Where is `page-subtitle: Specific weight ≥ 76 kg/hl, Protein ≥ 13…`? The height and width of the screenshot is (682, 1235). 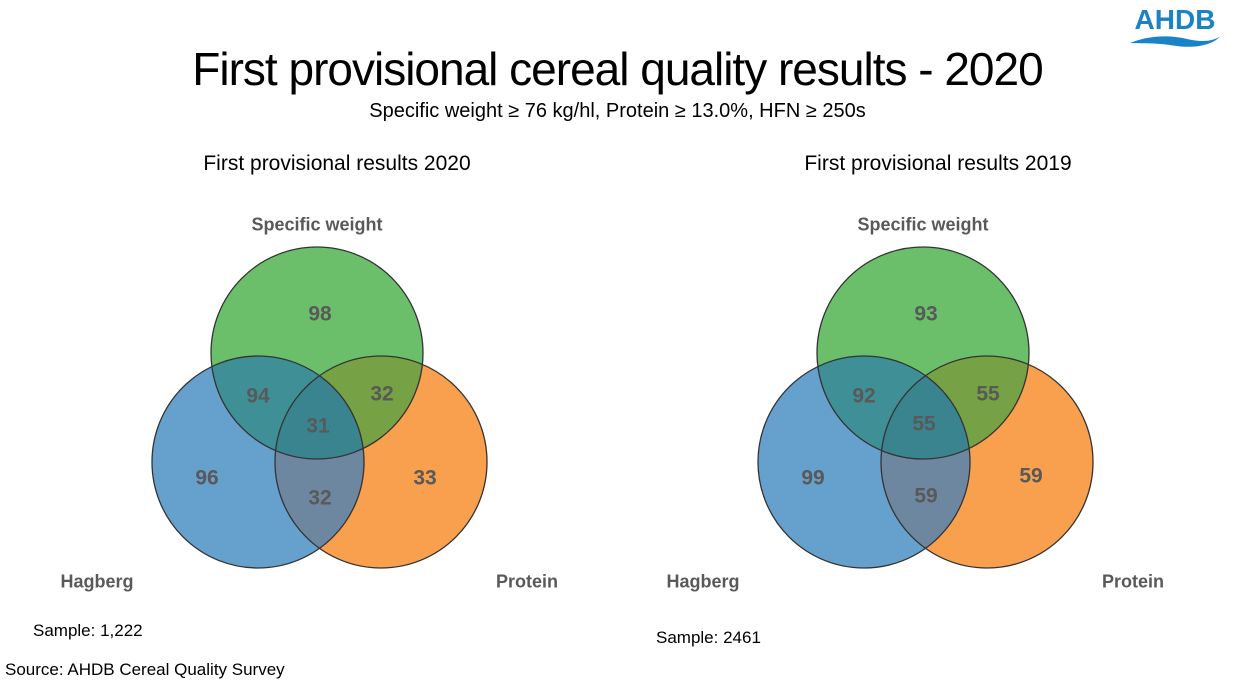
page-subtitle: Specific weight ≥ 76 kg/hl, Protein ≥ 13… is located at coordinates (617, 111).